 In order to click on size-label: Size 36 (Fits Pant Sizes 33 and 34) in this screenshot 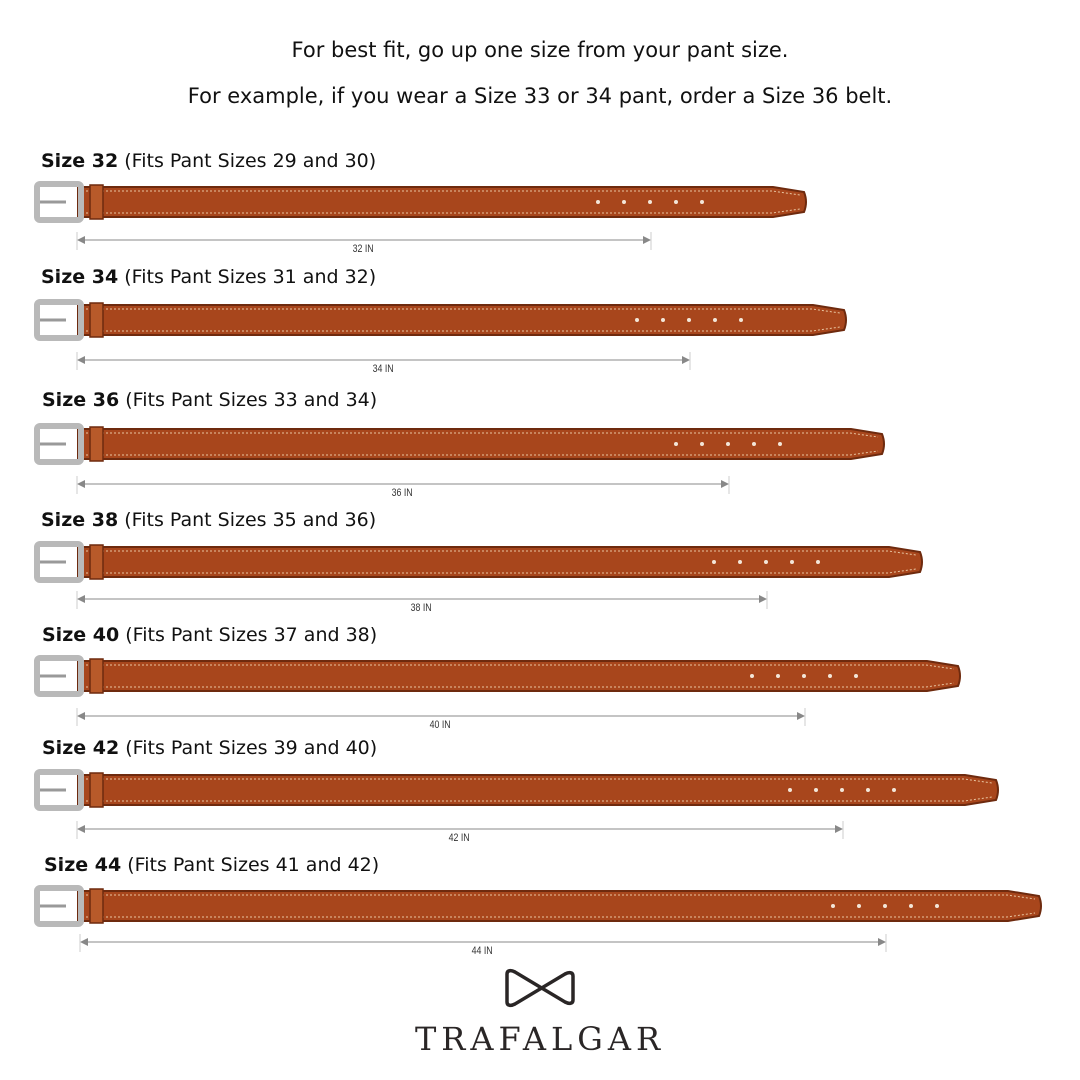, I will do `click(209, 400)`.